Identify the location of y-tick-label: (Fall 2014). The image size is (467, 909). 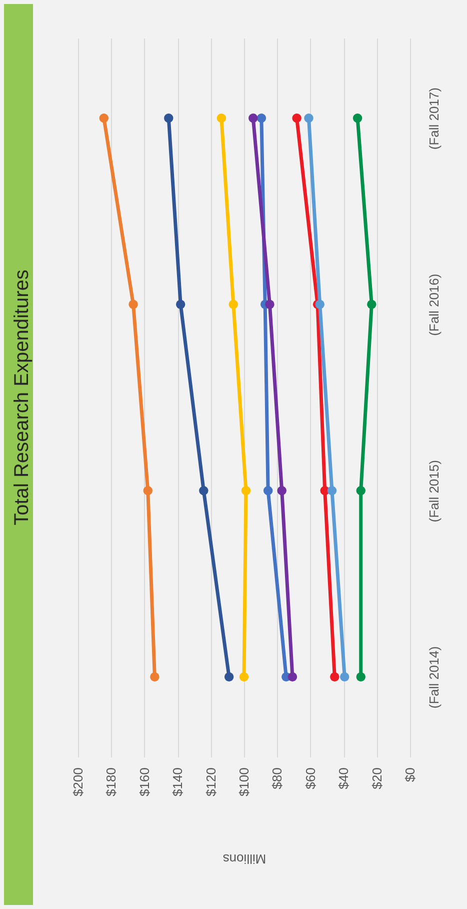
(434, 677).